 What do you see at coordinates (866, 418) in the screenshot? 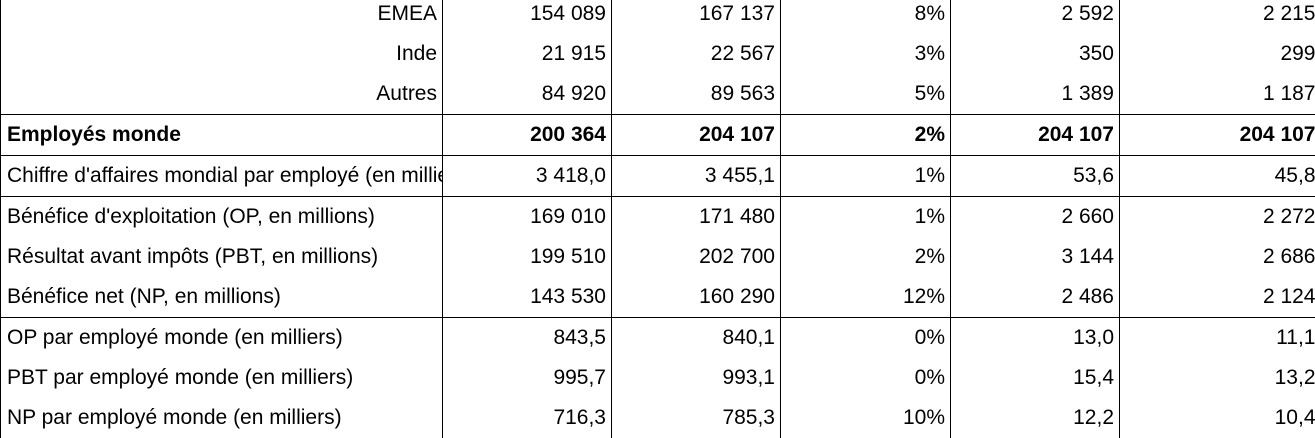
I see `cell-value: 10%` at bounding box center [866, 418].